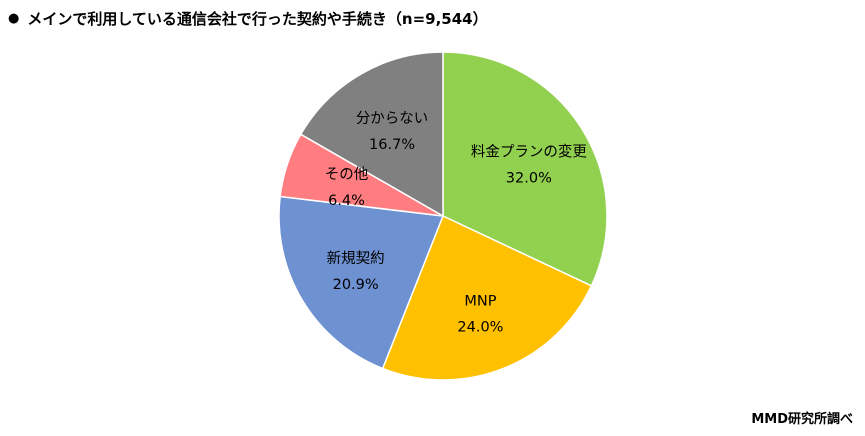 This screenshot has width=865, height=436. What do you see at coordinates (356, 285) in the screenshot?
I see `slice-value-2: 20.9%` at bounding box center [356, 285].